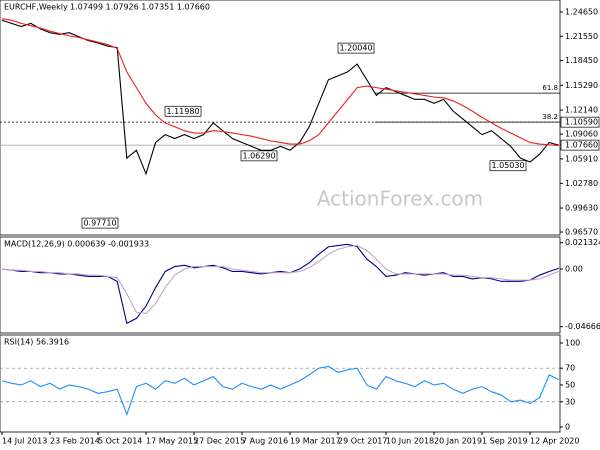  I want to click on x-tick-label: 27 Dec 2015, so click(219, 441).